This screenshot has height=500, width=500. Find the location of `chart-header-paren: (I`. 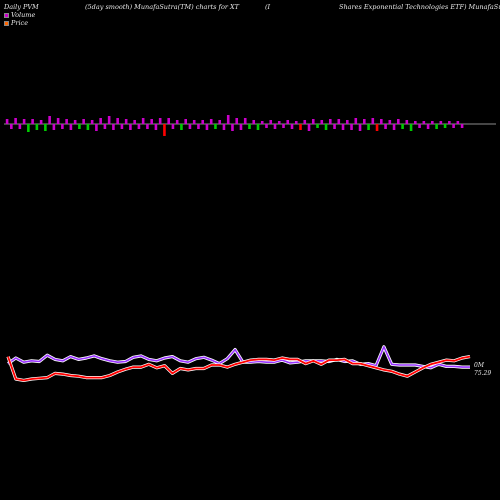

chart-header-paren: (I is located at coordinates (268, 7).